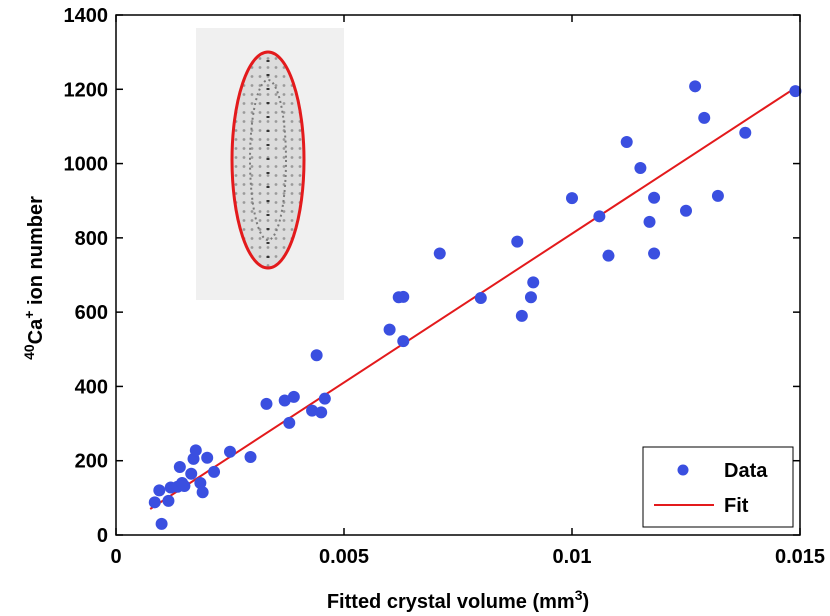 This screenshot has height=616, width=830. I want to click on x-axis-label: Fitted crystal volume (mm3), so click(458, 600).